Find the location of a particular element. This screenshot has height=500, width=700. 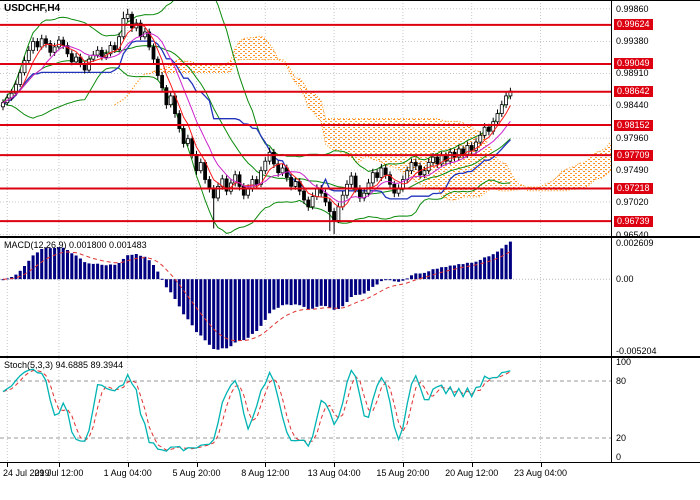

time-axis-label: 20 Aug 12:00 is located at coordinates (472, 473).